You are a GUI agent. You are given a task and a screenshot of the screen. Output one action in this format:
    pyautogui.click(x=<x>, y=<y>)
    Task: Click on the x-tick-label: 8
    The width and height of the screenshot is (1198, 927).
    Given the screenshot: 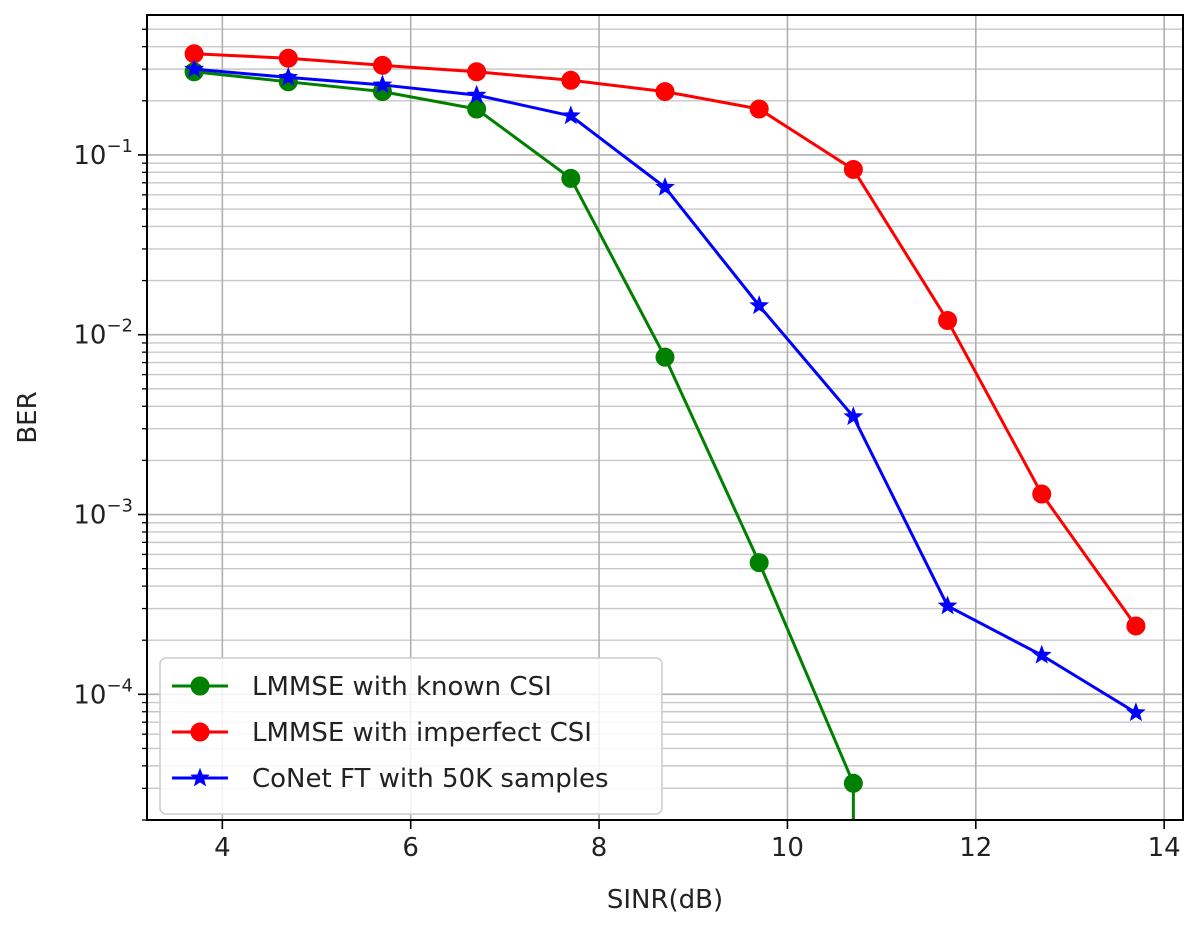 What is the action you would take?
    pyautogui.click(x=599, y=848)
    